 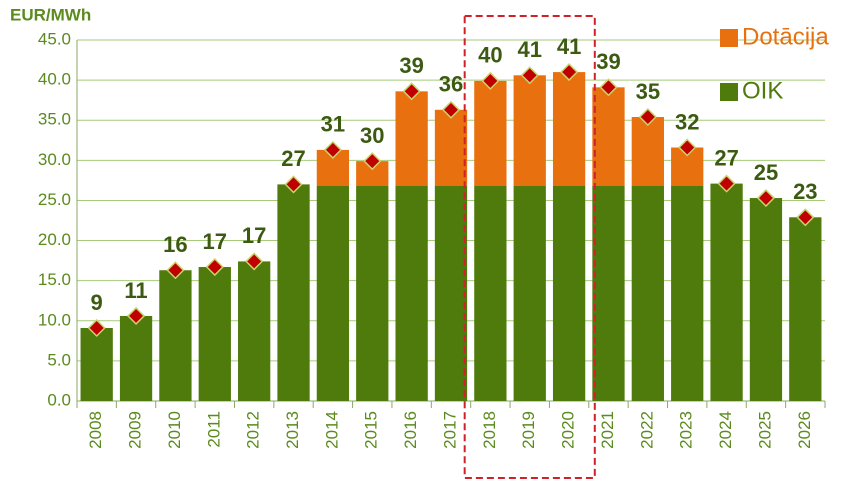 I want to click on x-tick-label: 2021, so click(x=607, y=430).